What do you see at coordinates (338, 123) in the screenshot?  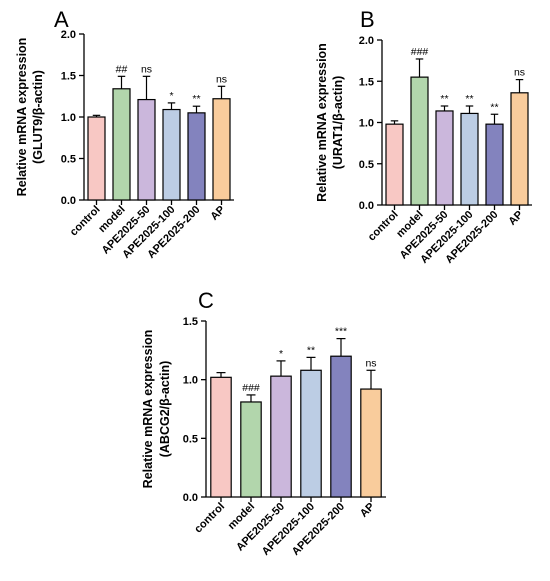 I see `y-axis-subtitle-b: (URAT1/β-actin)` at bounding box center [338, 123].